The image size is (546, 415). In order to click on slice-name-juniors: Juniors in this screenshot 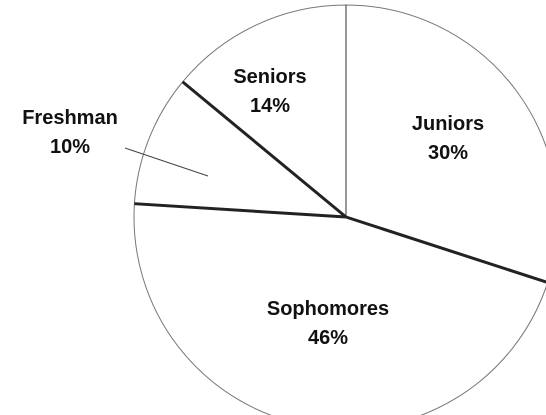, I will do `click(448, 124)`.